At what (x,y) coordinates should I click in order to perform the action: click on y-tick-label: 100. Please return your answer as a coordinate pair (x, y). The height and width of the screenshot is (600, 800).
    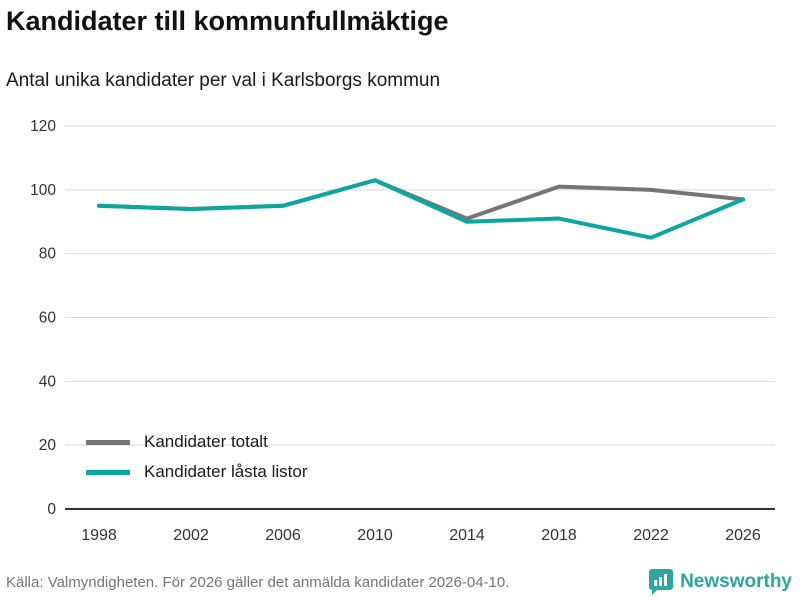
    Looking at the image, I should click on (43, 190).